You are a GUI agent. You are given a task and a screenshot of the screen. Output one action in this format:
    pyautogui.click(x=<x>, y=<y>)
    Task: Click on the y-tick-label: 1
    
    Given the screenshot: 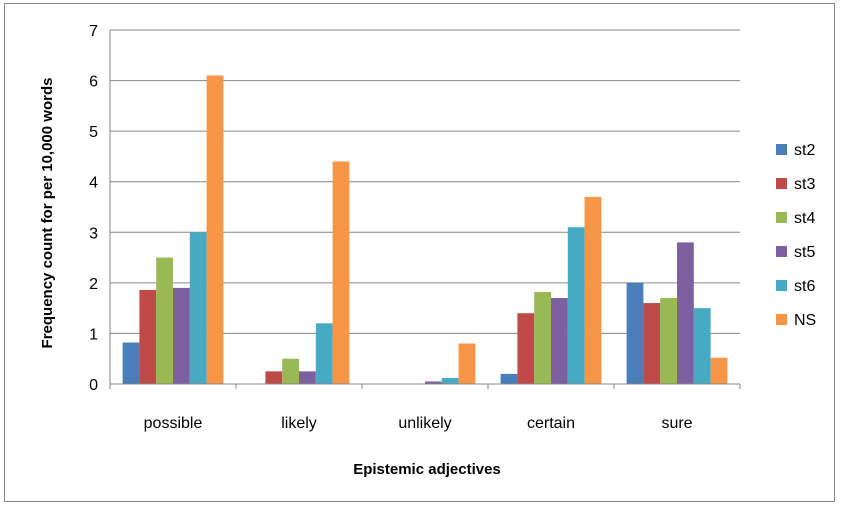 What is the action you would take?
    pyautogui.click(x=93, y=334)
    